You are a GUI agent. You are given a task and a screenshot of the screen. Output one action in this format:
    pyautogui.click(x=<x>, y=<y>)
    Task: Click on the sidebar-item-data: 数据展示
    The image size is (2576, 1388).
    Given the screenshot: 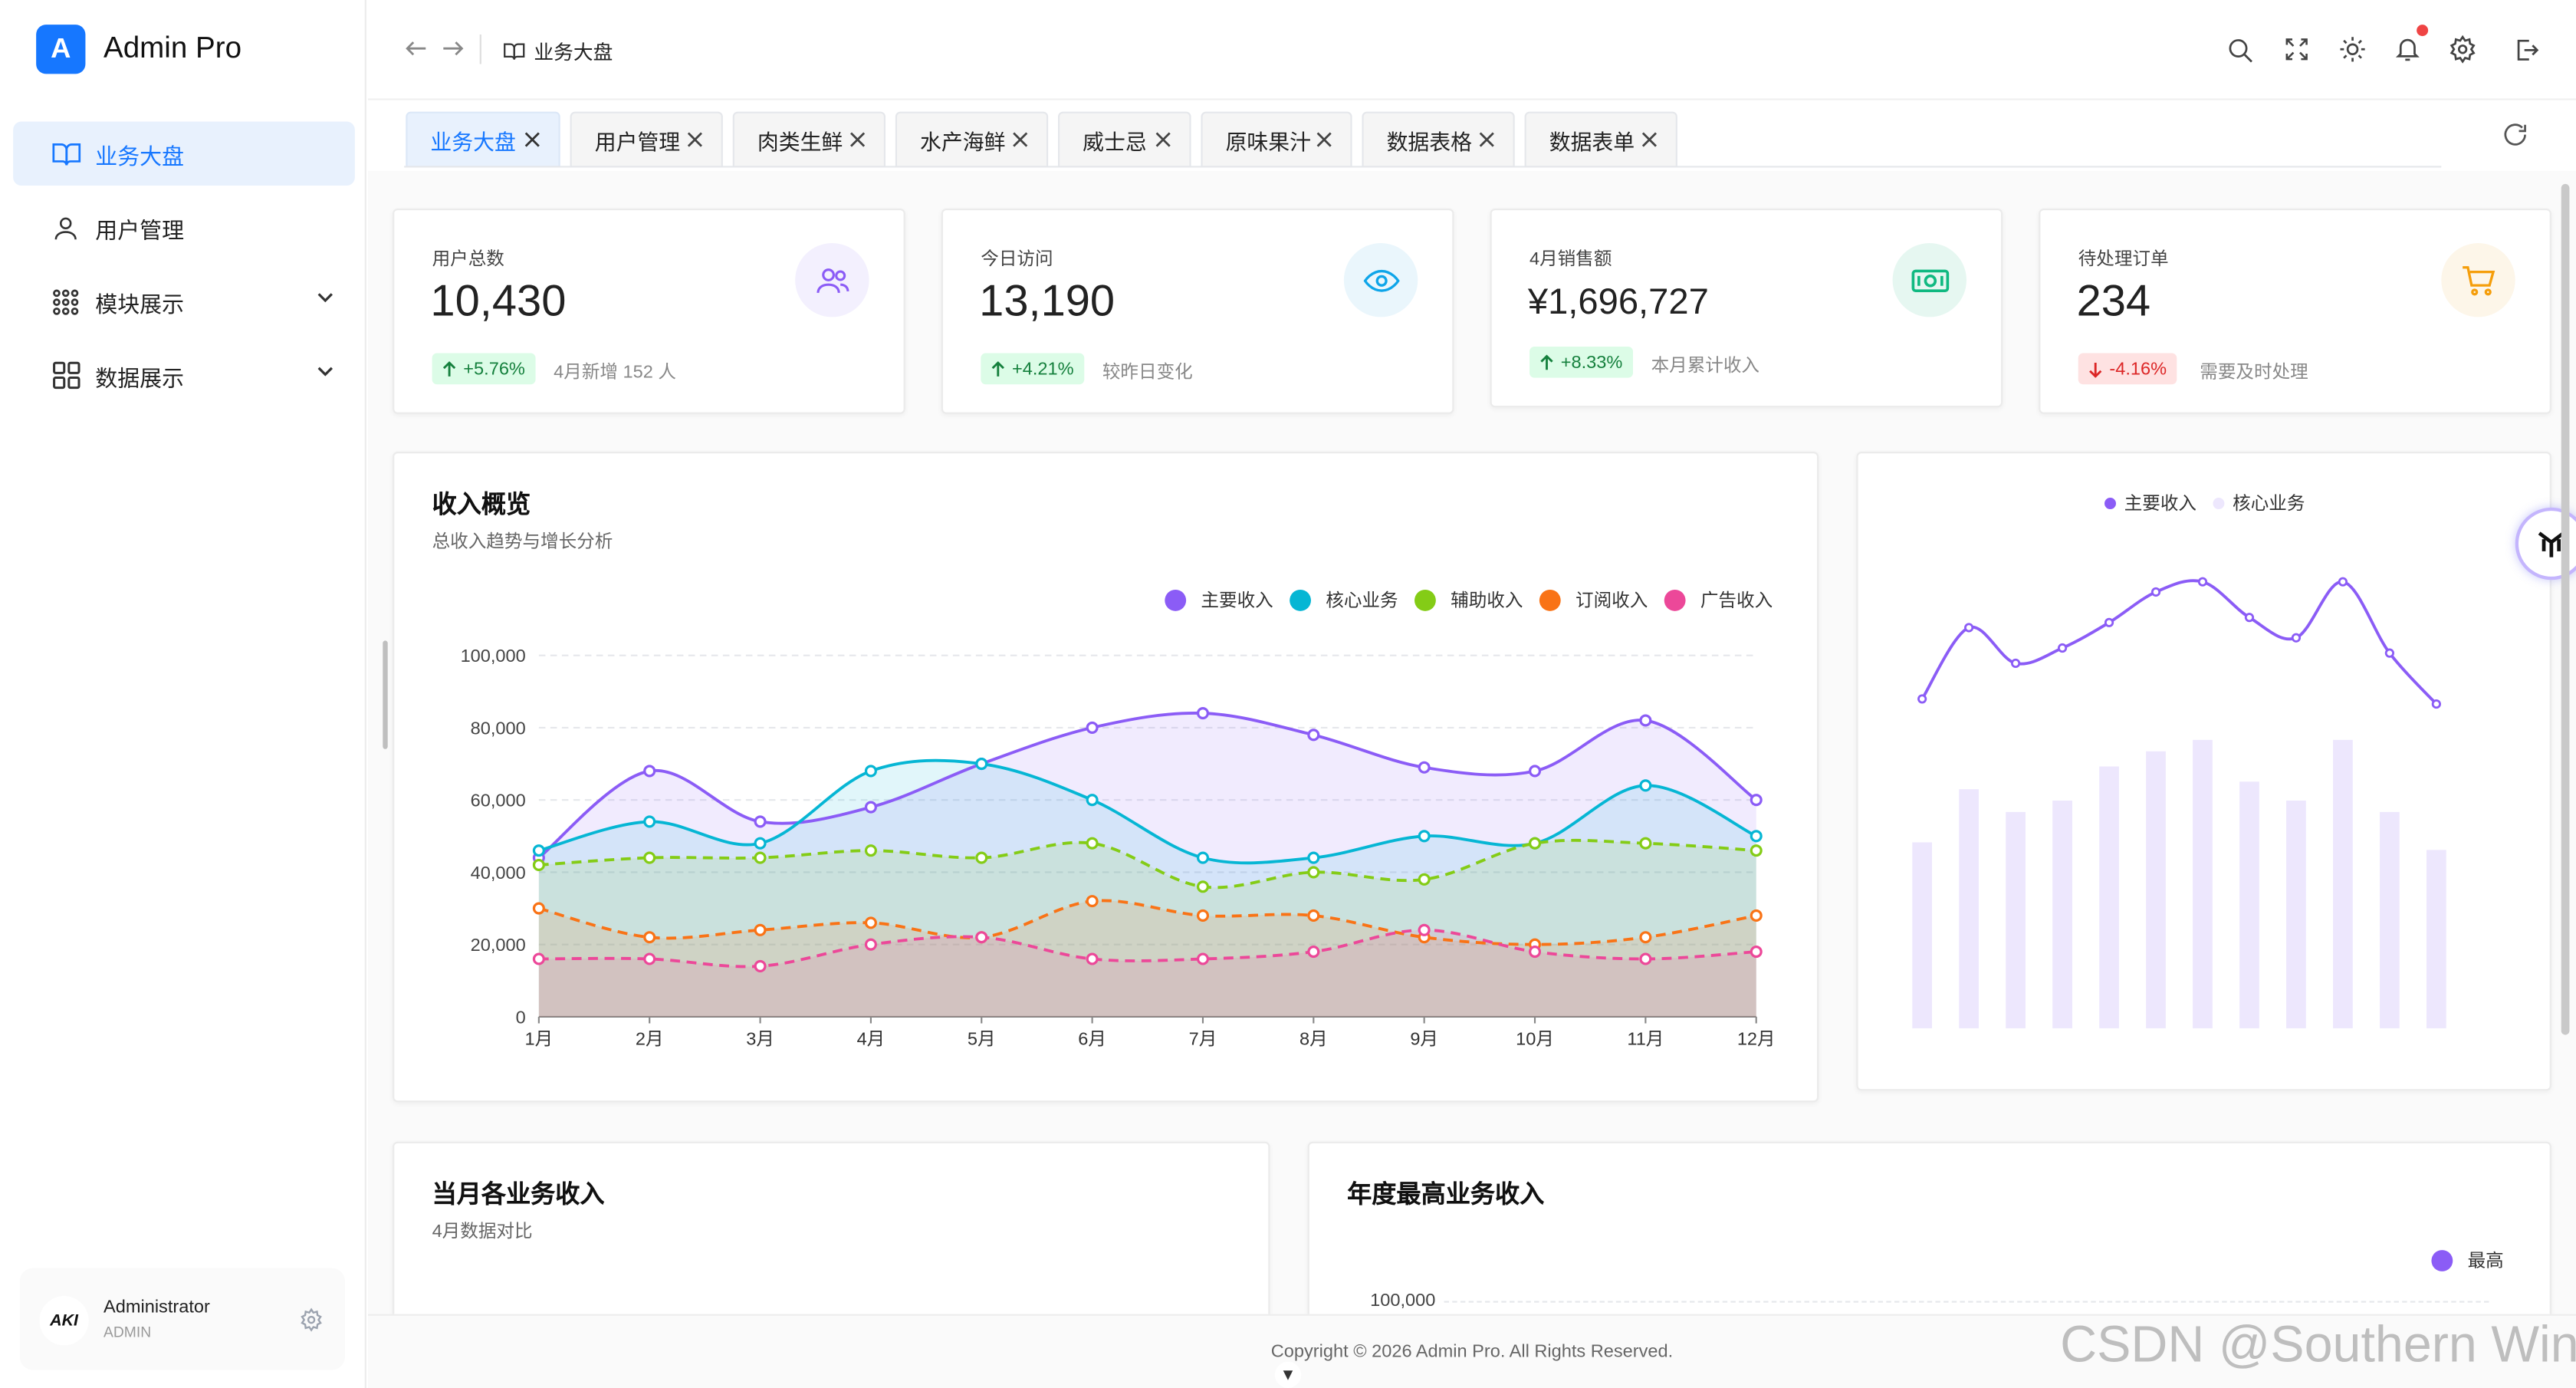 What is the action you would take?
    pyautogui.click(x=184, y=376)
    